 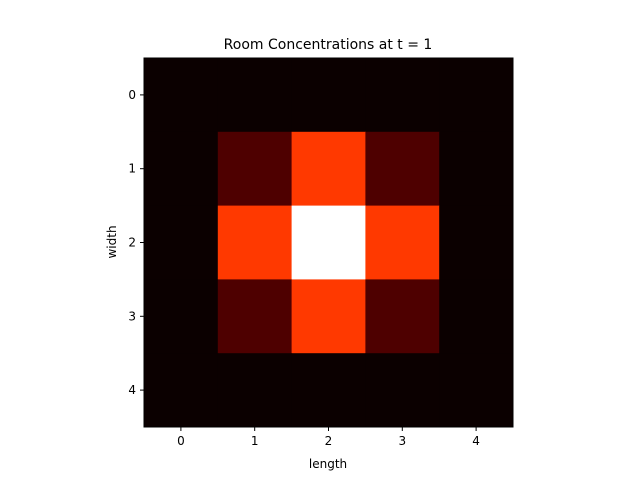 I want to click on y-tick-label-4: 4, so click(x=132, y=390).